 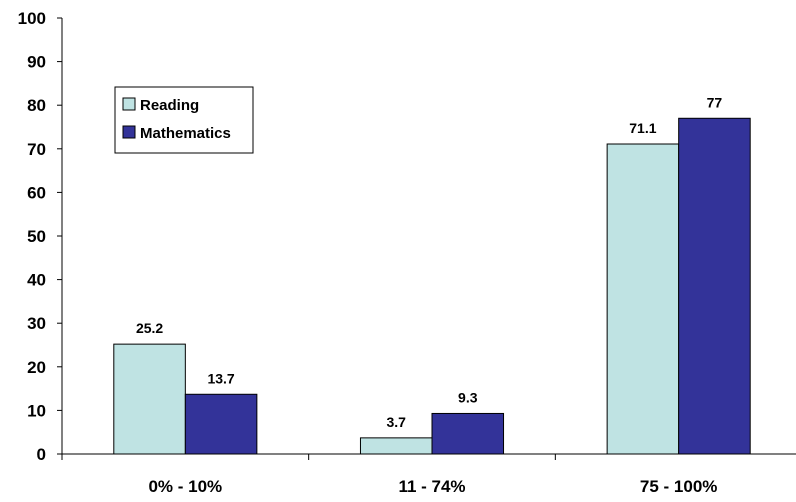 What do you see at coordinates (220, 378) in the screenshot?
I see `data-label: 13.7` at bounding box center [220, 378].